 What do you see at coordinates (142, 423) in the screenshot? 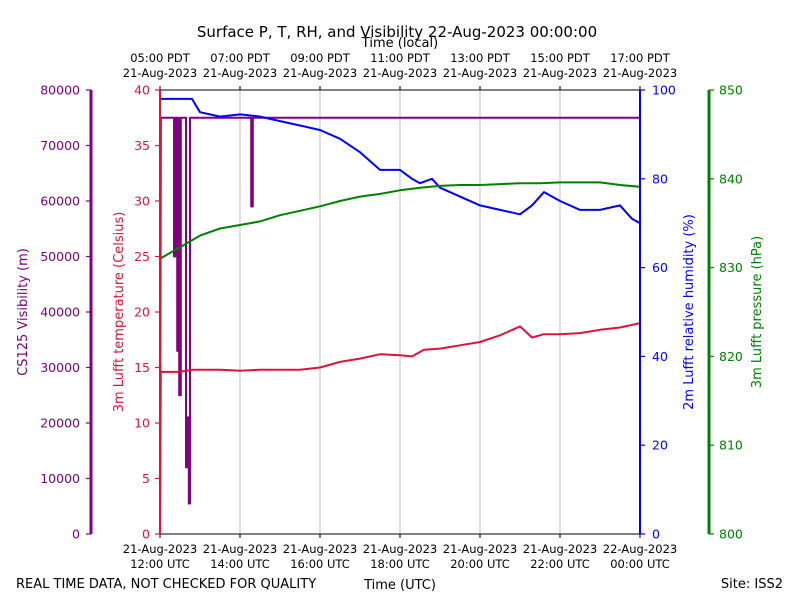
I see `temperature-tick-label: 10` at bounding box center [142, 423].